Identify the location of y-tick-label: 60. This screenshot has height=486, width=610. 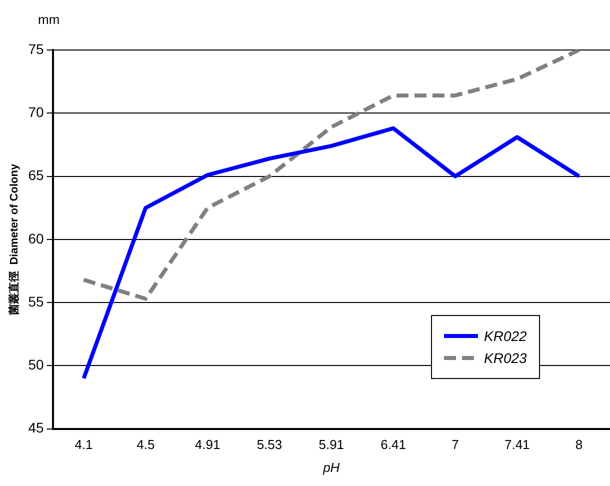
(36, 238).